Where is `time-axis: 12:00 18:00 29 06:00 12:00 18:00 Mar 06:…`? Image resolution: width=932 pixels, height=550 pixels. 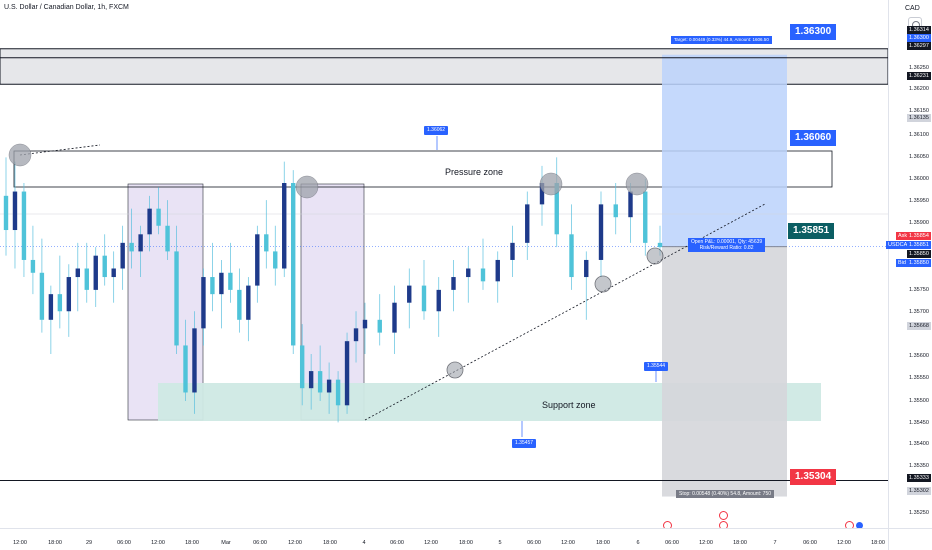
time-axis: 12:00 18:00 29 06:00 12:00 18:00 Mar 06:… is located at coordinates (444, 539).